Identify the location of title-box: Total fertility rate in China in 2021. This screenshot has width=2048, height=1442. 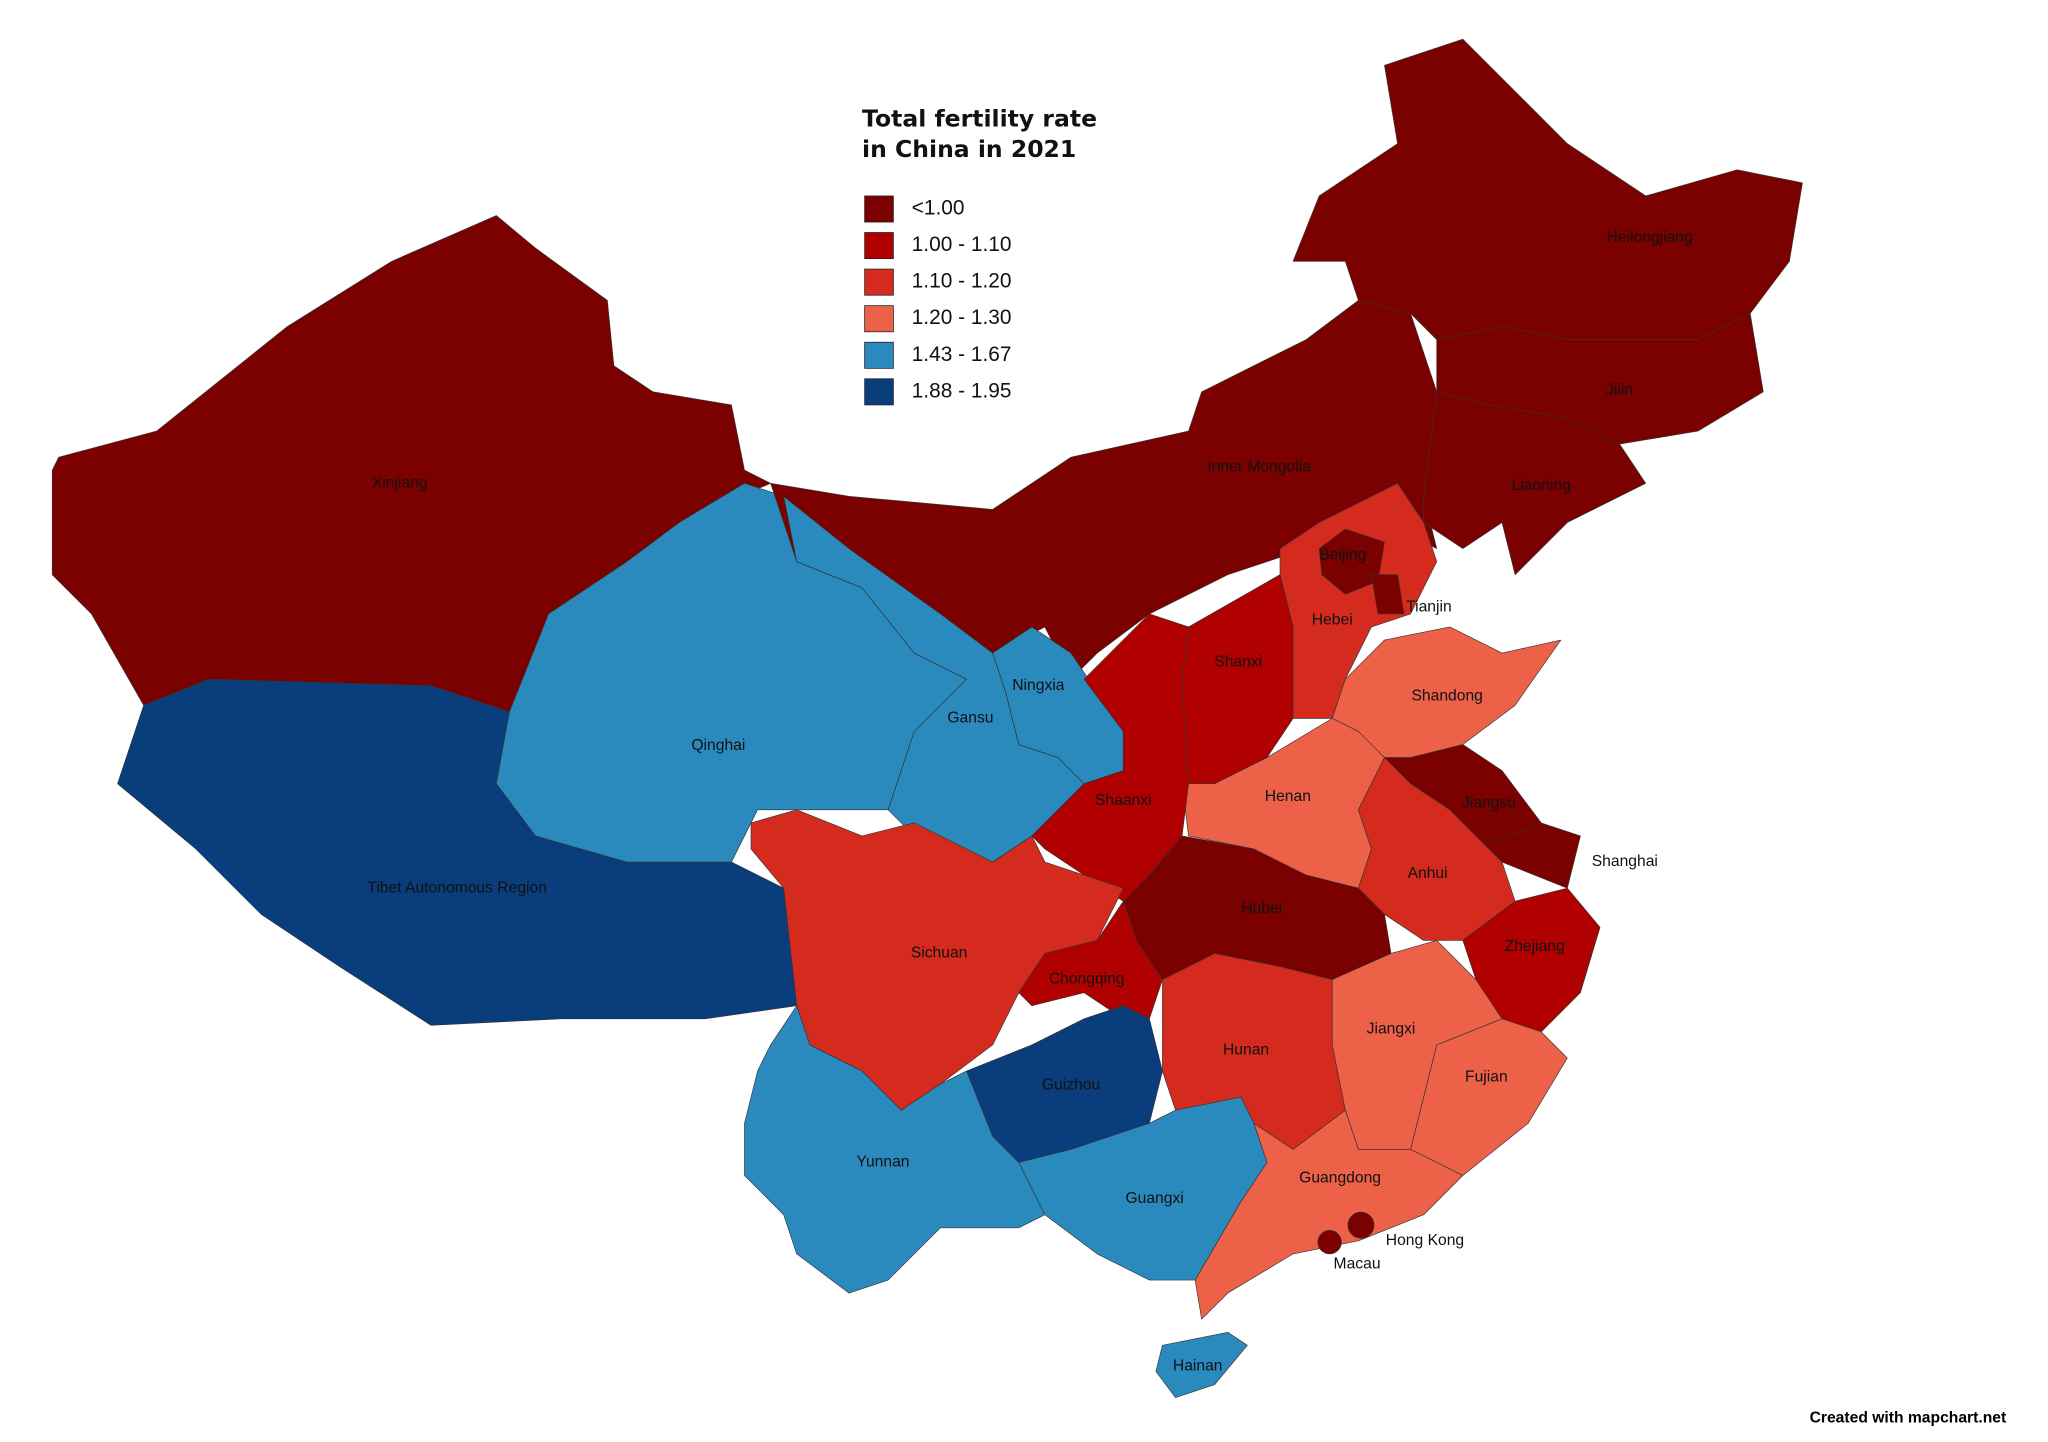
(980, 134).